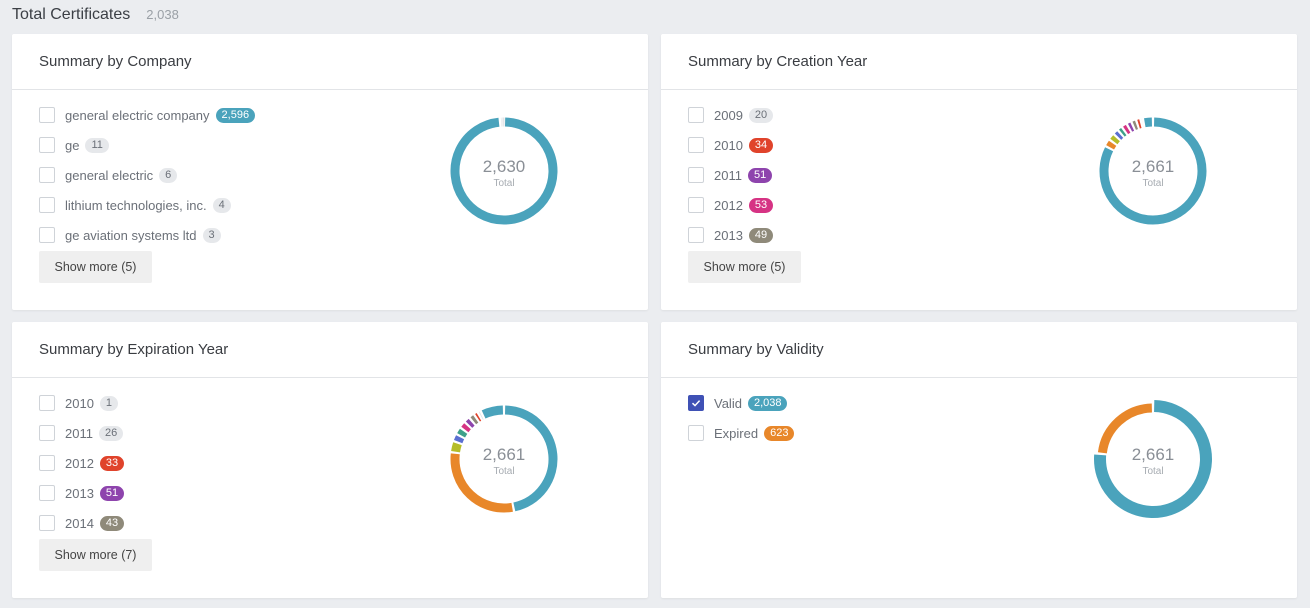 The width and height of the screenshot is (1310, 608). Describe the element at coordinates (221, 205) in the screenshot. I see `count-badge: 4` at that location.